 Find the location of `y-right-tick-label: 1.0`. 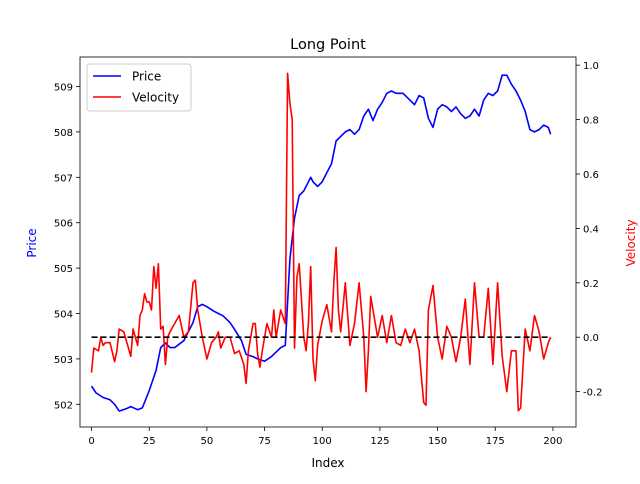

y-right-tick-label: 1.0 is located at coordinates (591, 66).